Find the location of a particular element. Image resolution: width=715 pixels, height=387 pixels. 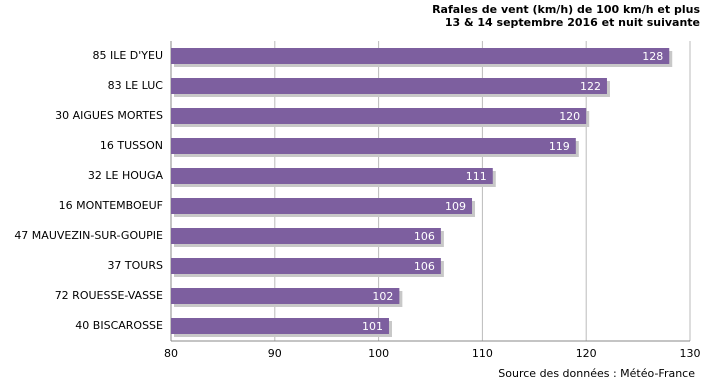

y-tick-label: 72 ROUESSE-VASSE is located at coordinates (109, 295).